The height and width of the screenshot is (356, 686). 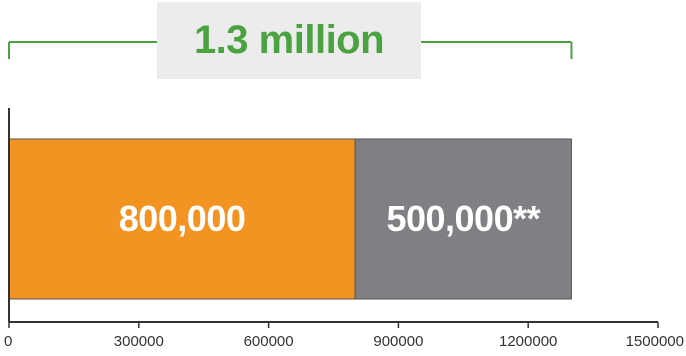 What do you see at coordinates (8, 341) in the screenshot?
I see `x-tick-label: 0` at bounding box center [8, 341].